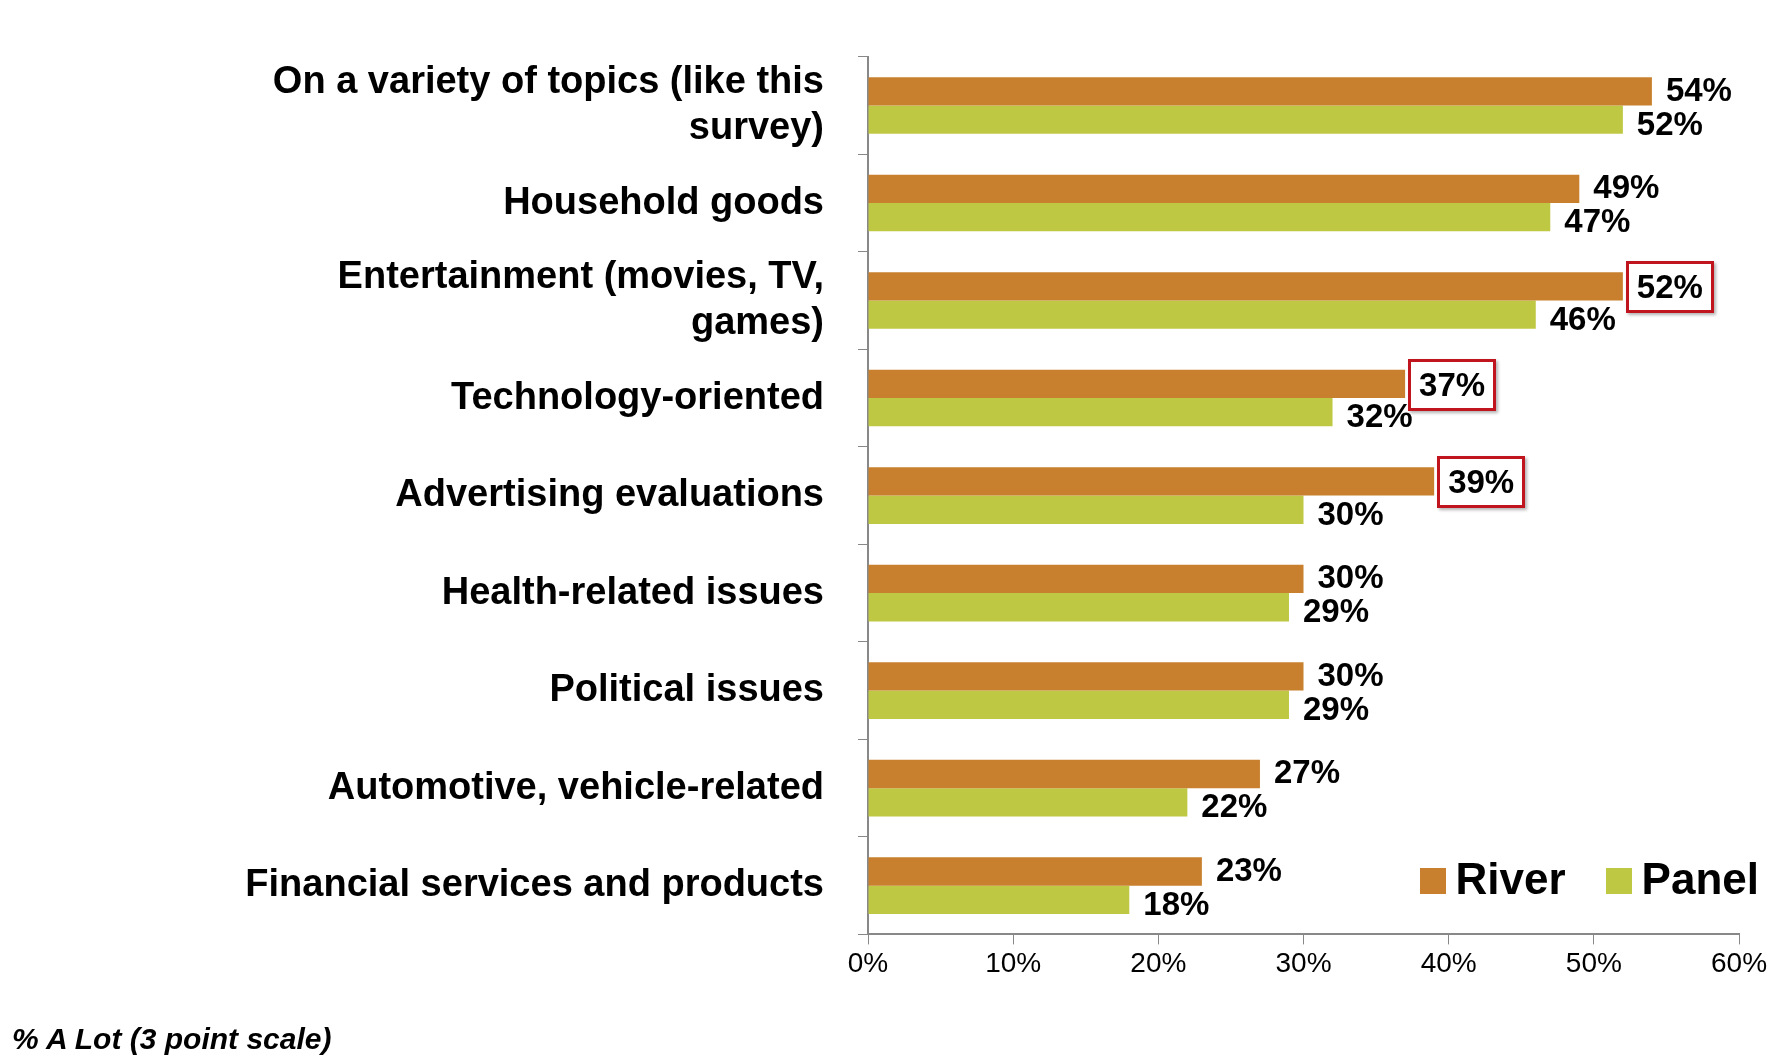 This screenshot has height=1064, width=1779. Describe the element at coordinates (172, 1039) in the screenshot. I see `text: % A Lot (3 point scale)` at that location.